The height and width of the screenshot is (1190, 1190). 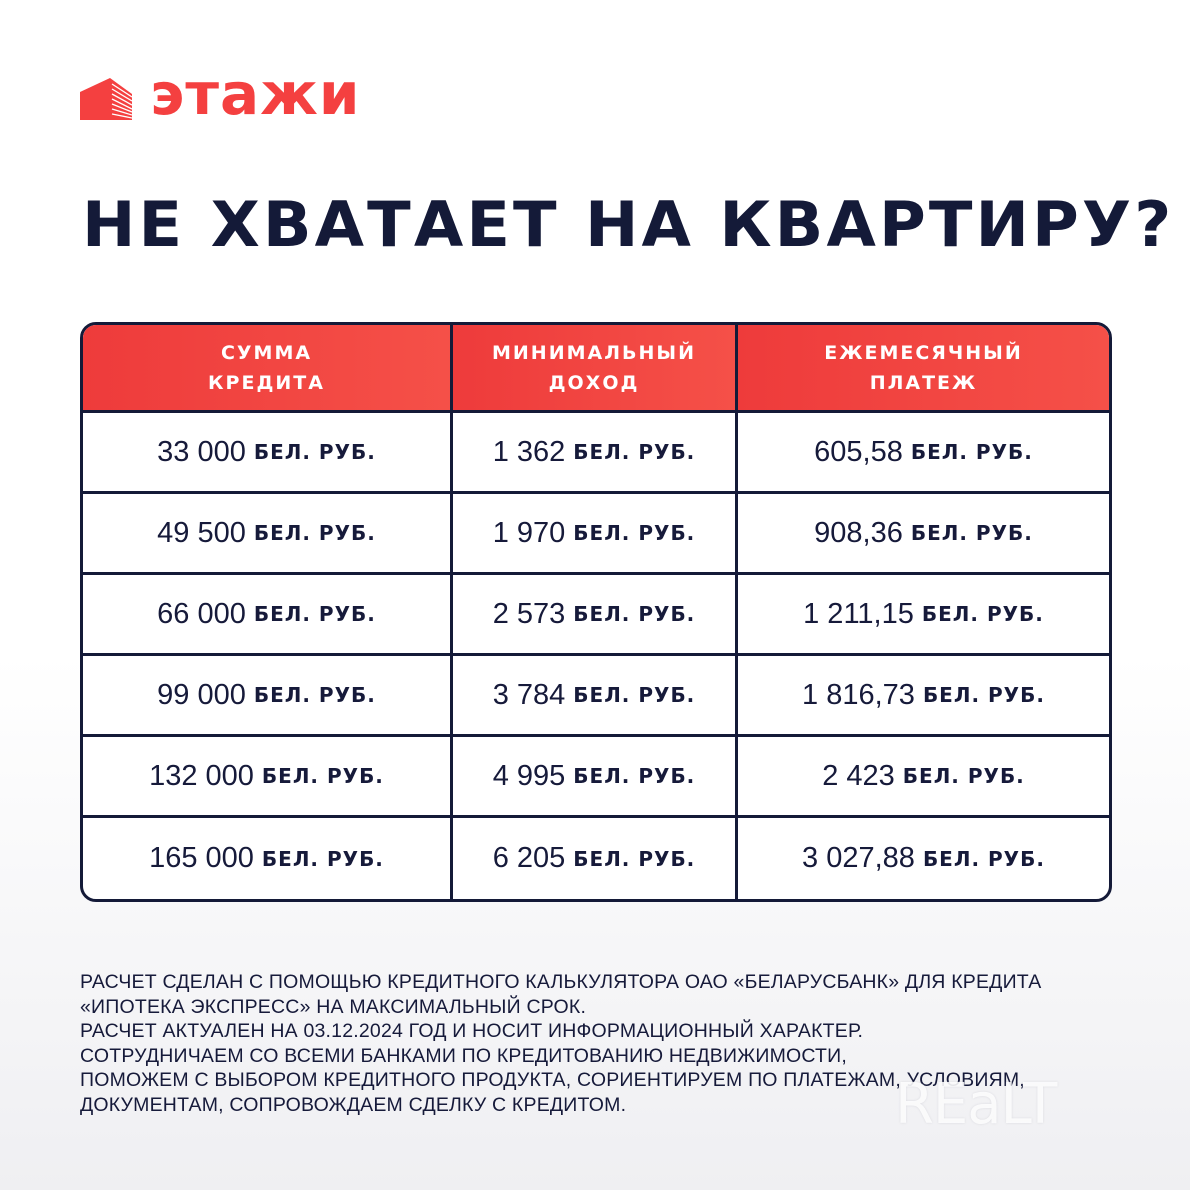 I want to click on cell-loan-amount: 49 500 БЕЛ. РУБ., so click(x=268, y=534).